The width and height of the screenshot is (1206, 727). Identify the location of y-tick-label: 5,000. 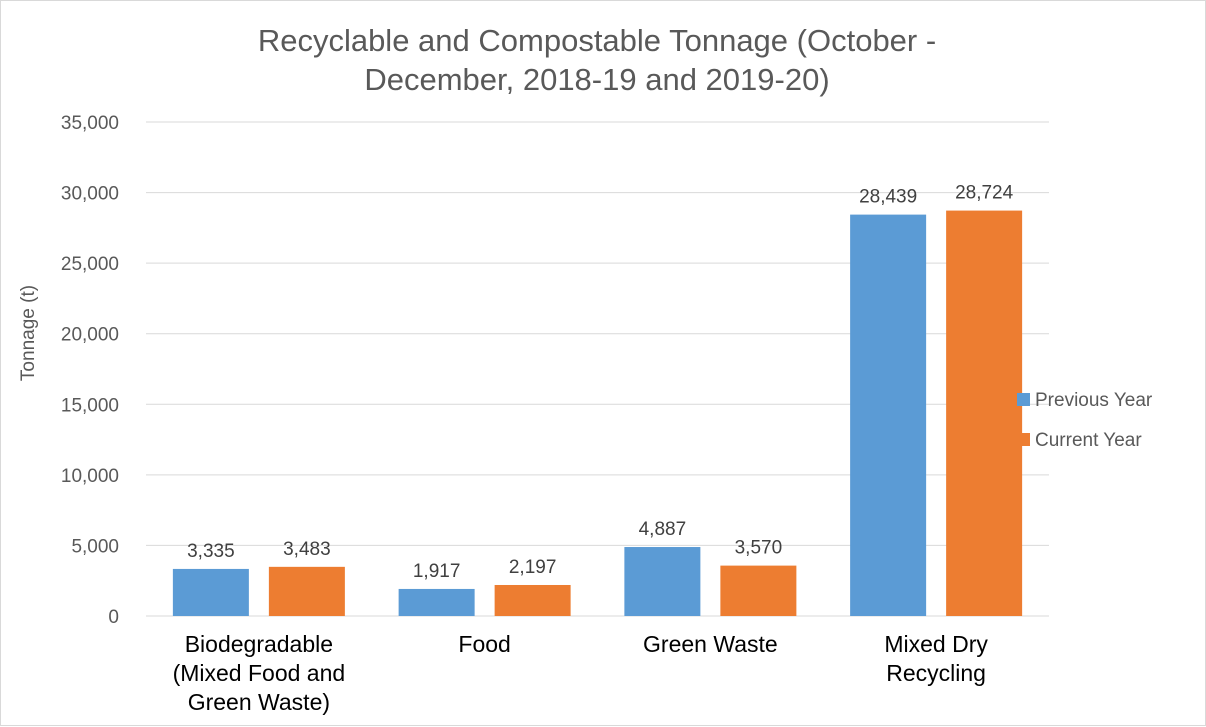
(95, 546).